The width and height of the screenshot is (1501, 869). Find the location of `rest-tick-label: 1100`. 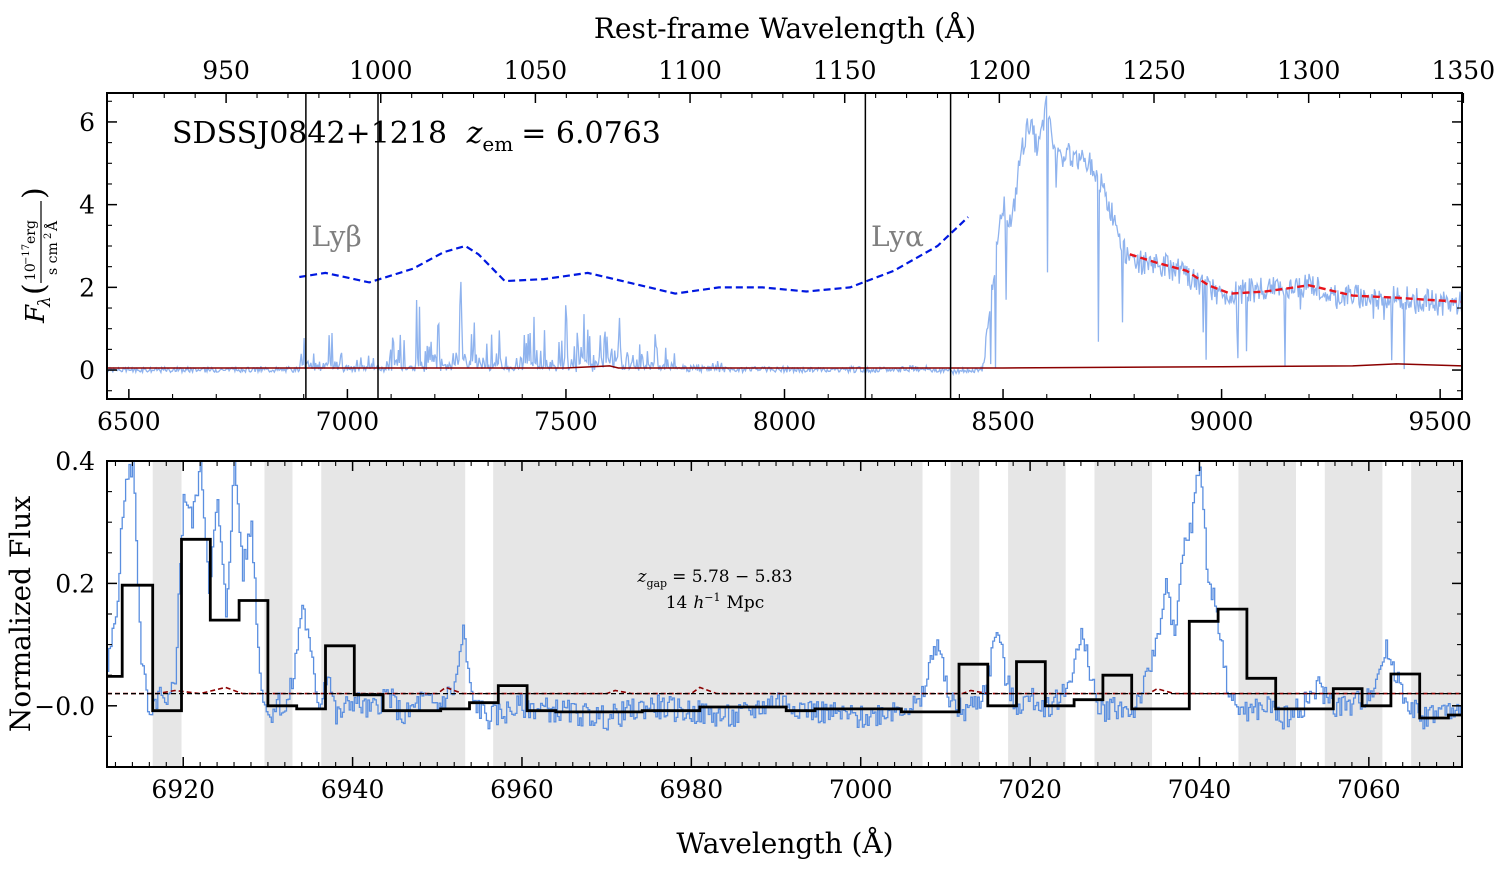

rest-tick-label: 1100 is located at coordinates (690, 70).